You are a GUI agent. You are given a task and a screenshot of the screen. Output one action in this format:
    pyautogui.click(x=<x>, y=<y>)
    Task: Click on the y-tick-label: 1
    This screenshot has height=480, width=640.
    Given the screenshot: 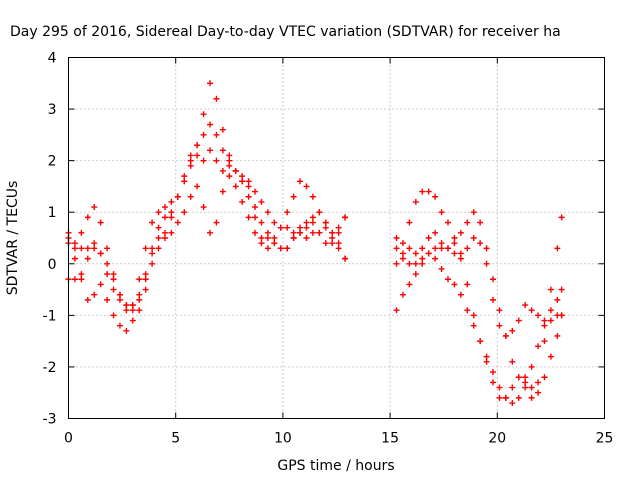 What is the action you would take?
    pyautogui.click(x=52, y=213)
    